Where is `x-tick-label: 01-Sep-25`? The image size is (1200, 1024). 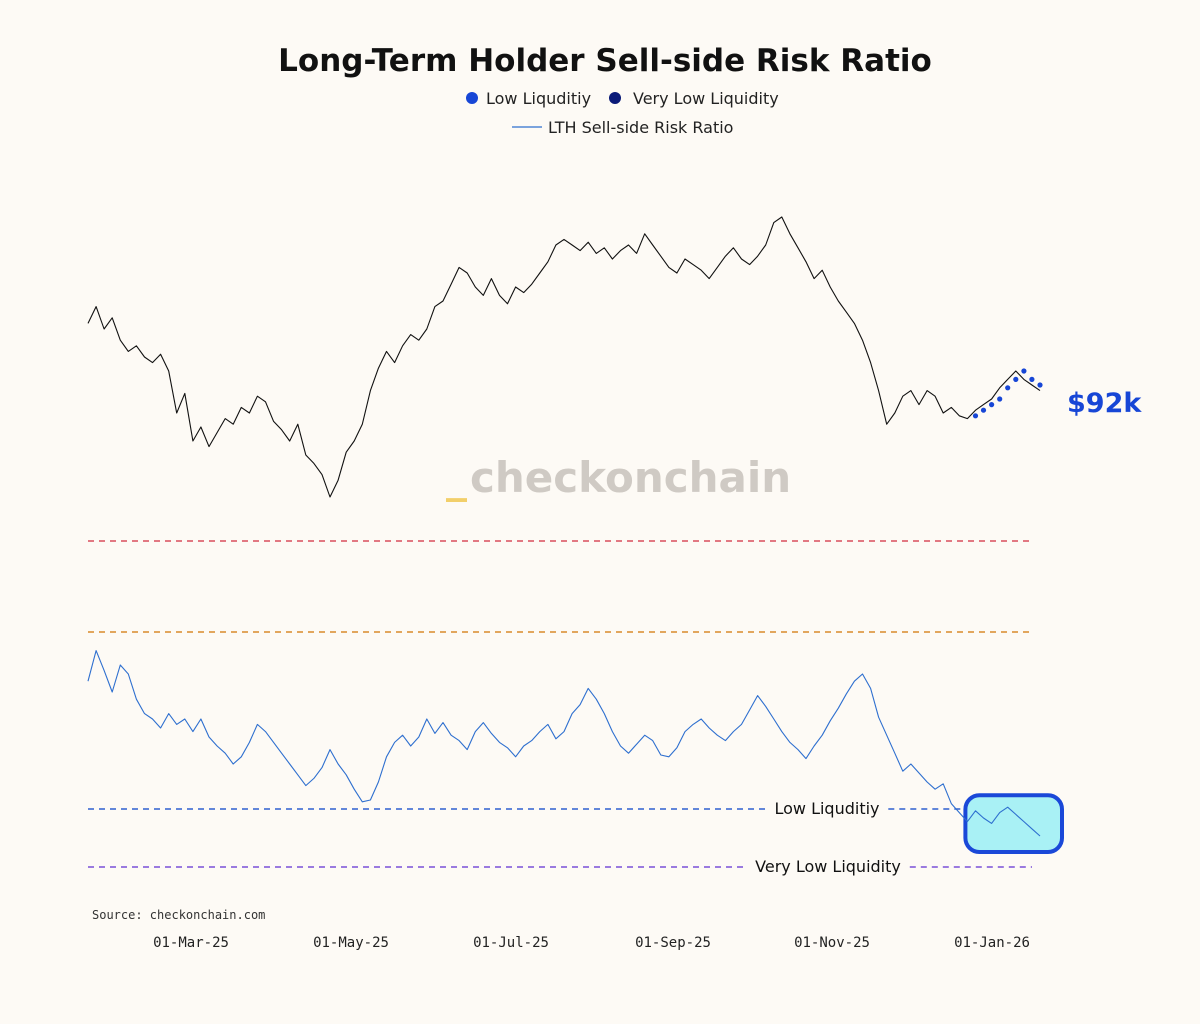 x-tick-label: 01-Sep-25 is located at coordinates (673, 943).